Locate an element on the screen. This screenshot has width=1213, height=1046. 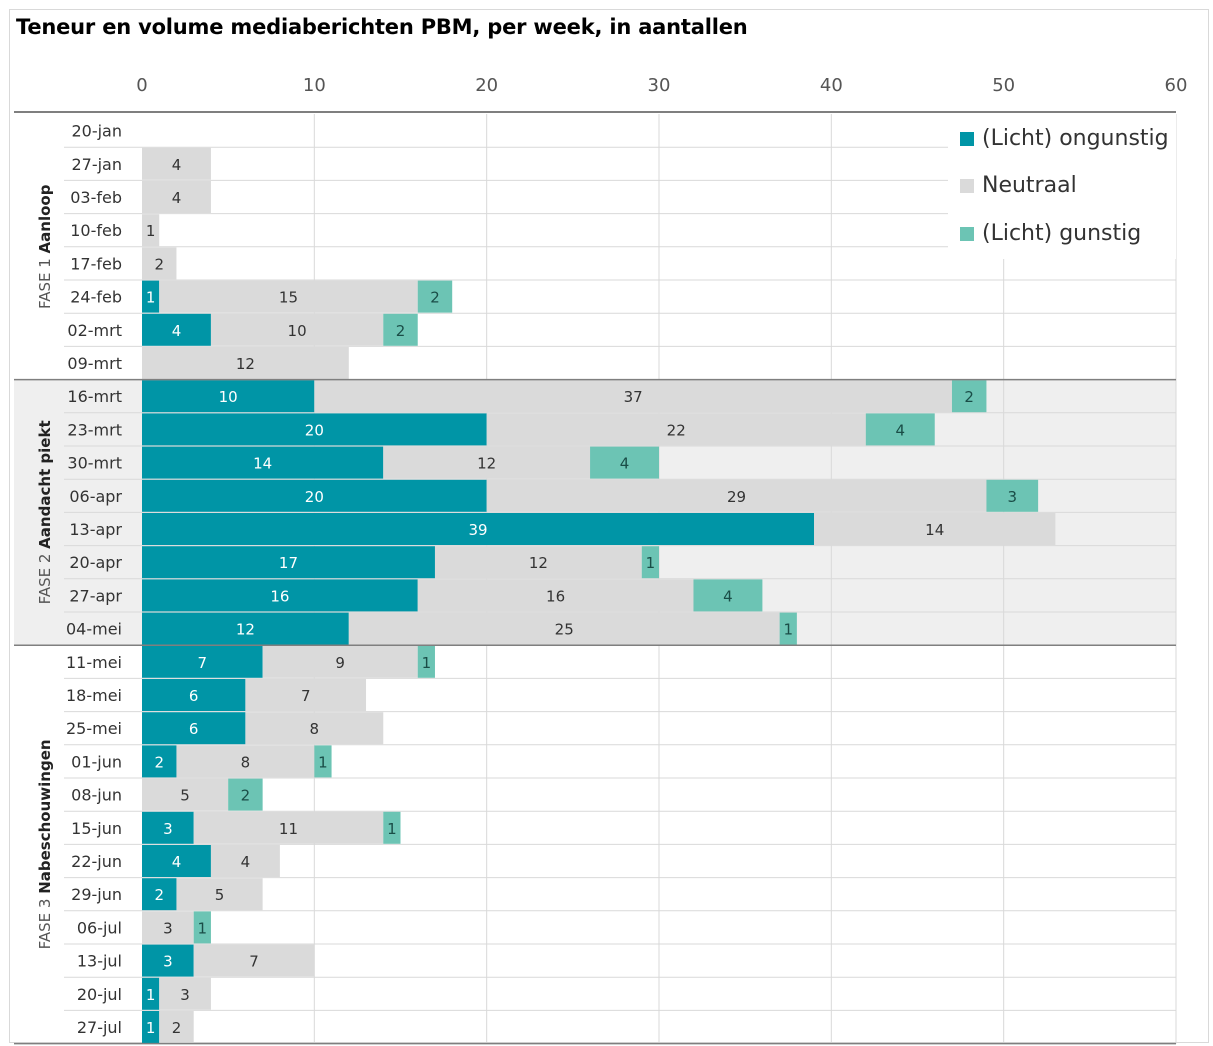
data-label-02-mrt-s1: 10 is located at coordinates (297, 331).